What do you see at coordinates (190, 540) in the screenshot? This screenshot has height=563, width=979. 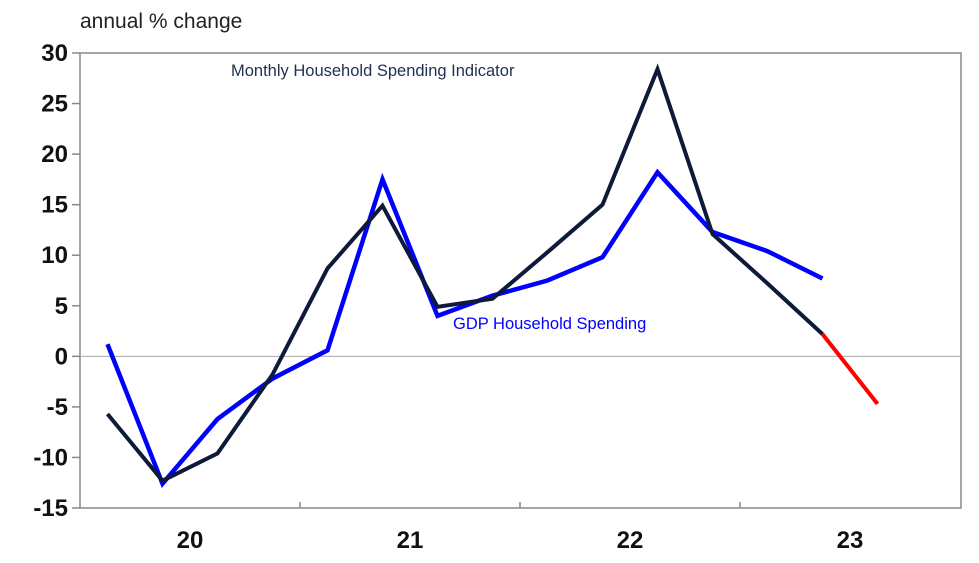 I see `x-tick-label: 20` at bounding box center [190, 540].